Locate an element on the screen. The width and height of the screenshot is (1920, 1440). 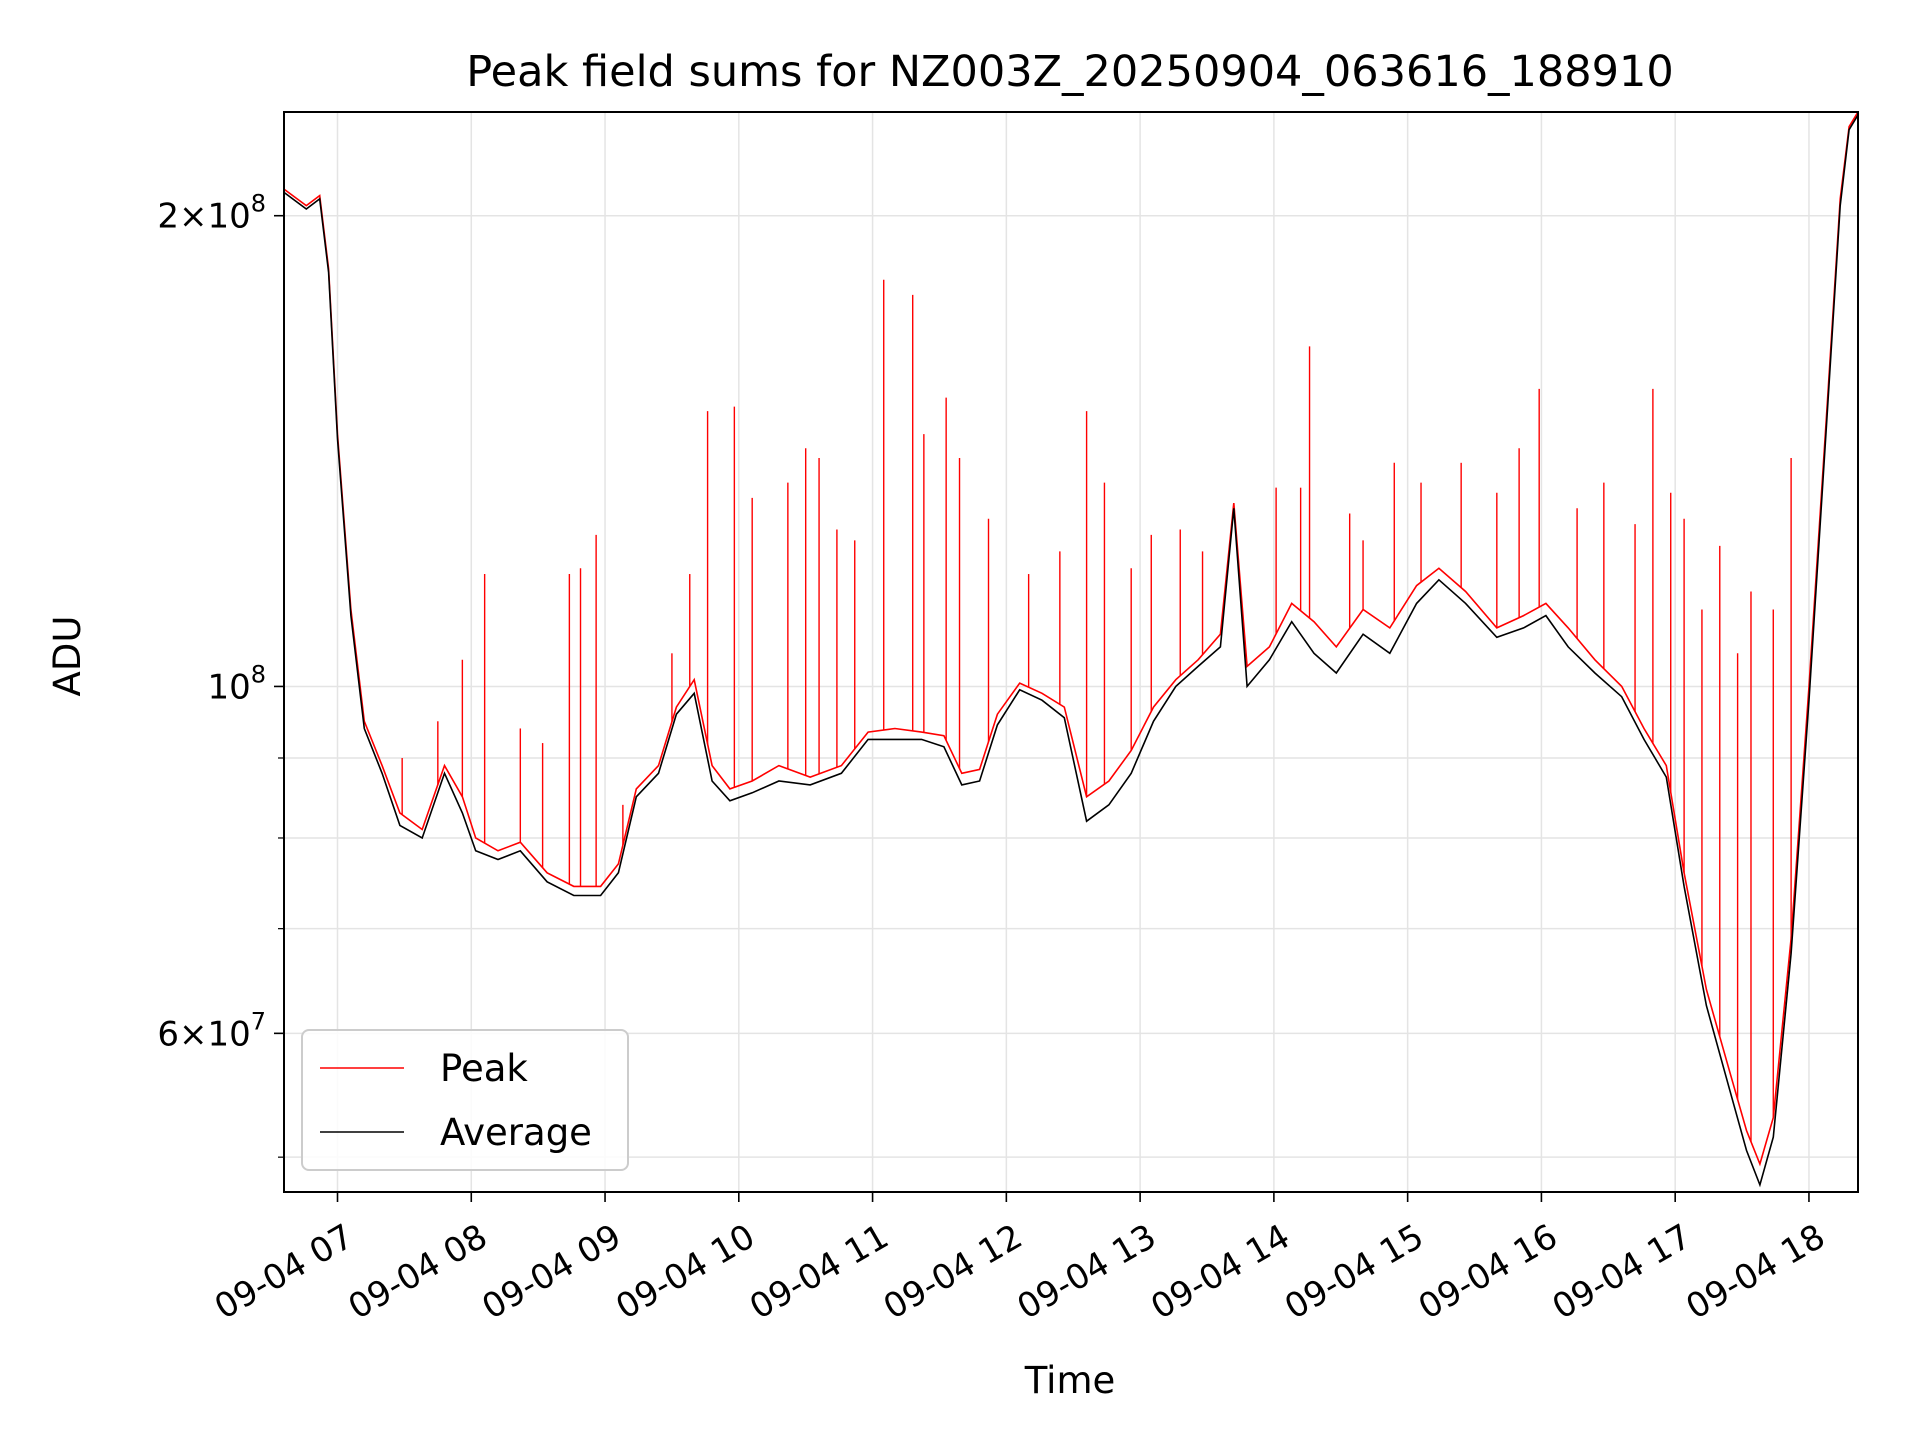
y-axis: 2×108 108 6×107 is located at coordinates (220, 674).